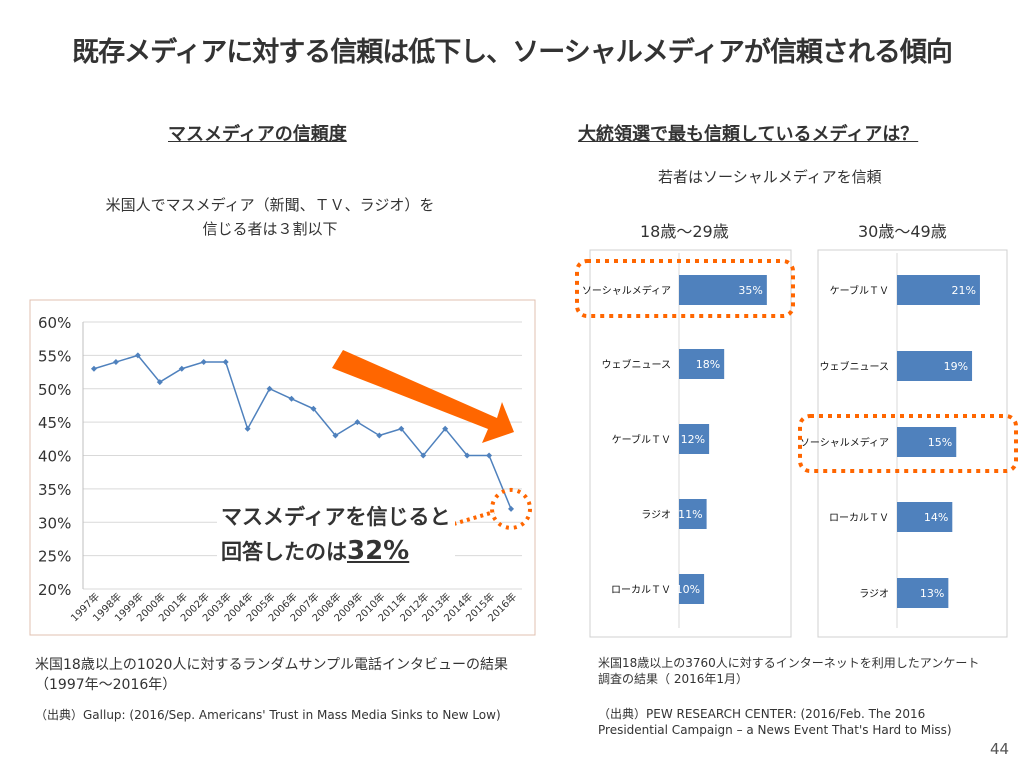  Describe the element at coordinates (54, 323) in the screenshot. I see `y-tick-label: 60%` at that location.